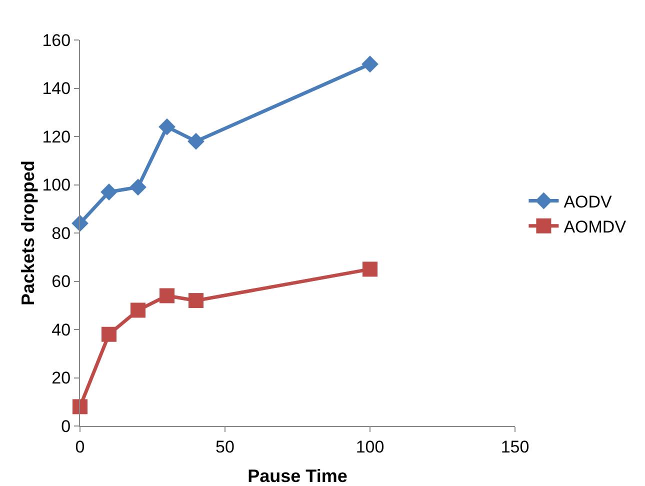  Describe the element at coordinates (61, 330) in the screenshot. I see `y-tick-label: 40` at that location.